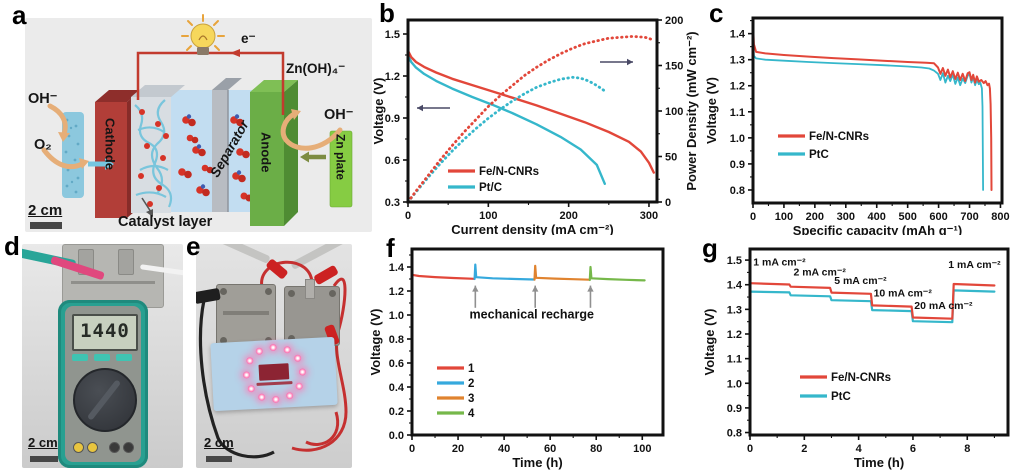 The image size is (1024, 473). Describe the element at coordinates (390, 248) in the screenshot. I see `panel-letter-f: f` at that location.